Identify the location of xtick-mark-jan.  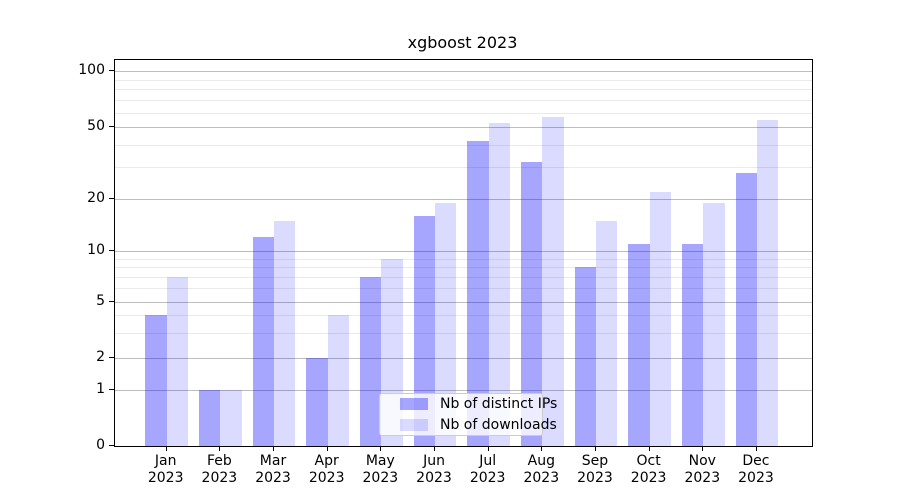
(166, 448).